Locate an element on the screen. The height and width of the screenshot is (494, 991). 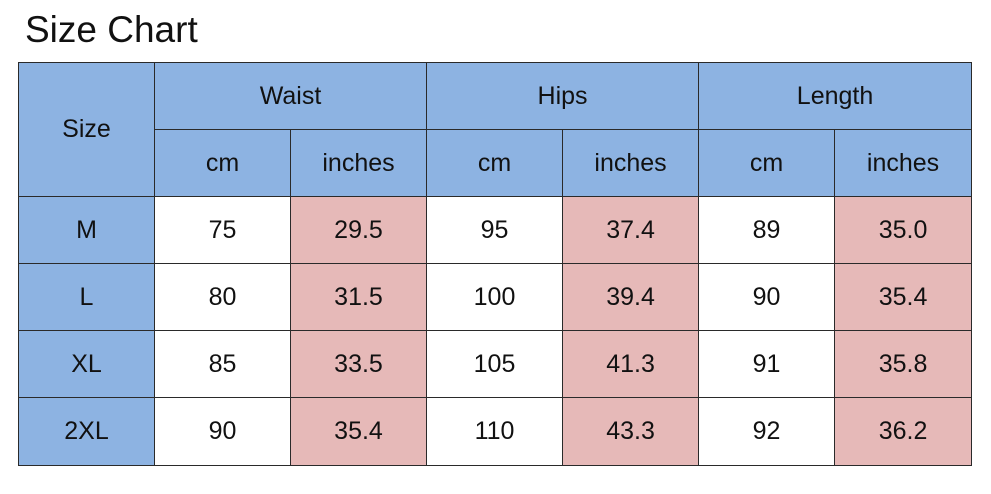
waist-inches-cell: 35.4 is located at coordinates (358, 431).